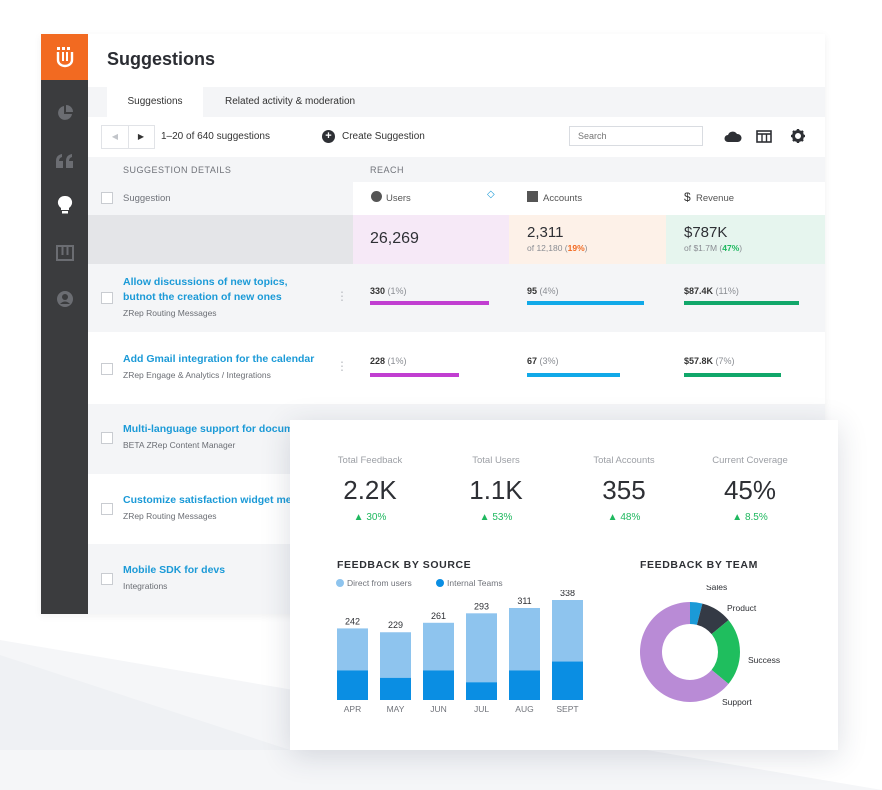 This screenshot has width=882, height=790. What do you see at coordinates (456, 298) in the screenshot?
I see `table-row` at bounding box center [456, 298].